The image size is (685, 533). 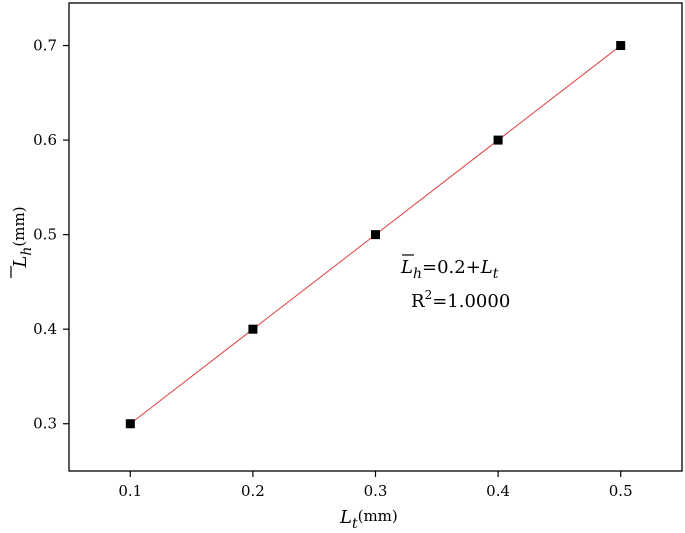 What do you see at coordinates (376, 491) in the screenshot?
I see `x-tick-label: 0.3` at bounding box center [376, 491].